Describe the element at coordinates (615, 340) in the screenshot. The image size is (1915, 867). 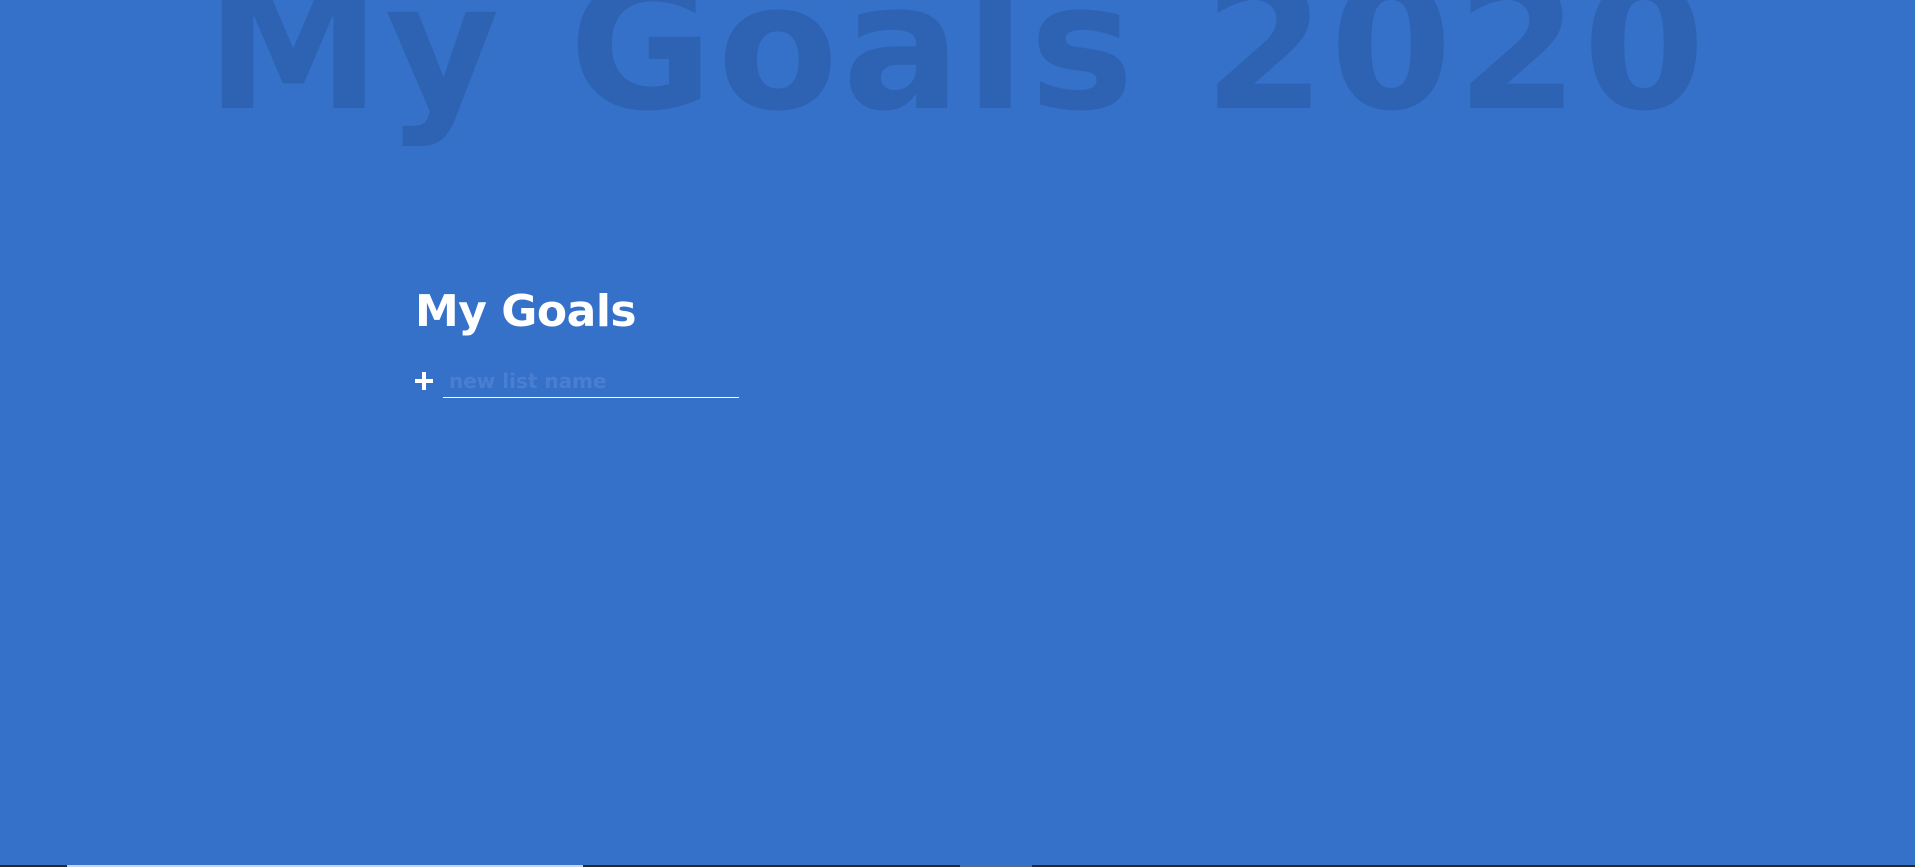
I see `goals-panel: My Goals` at that location.